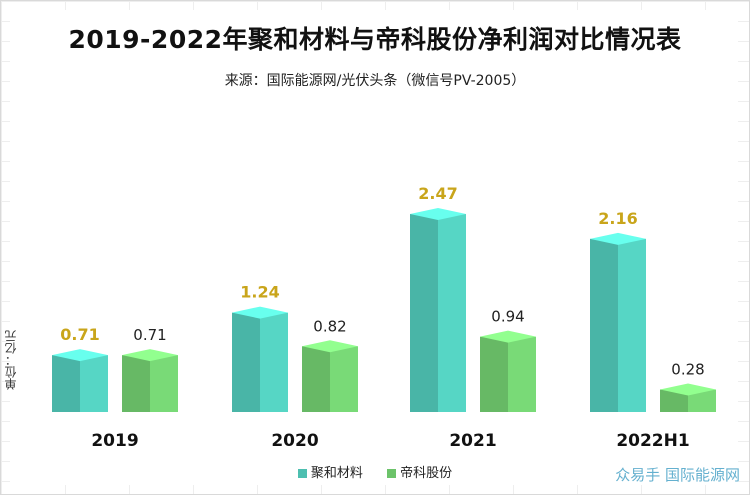 The height and width of the screenshot is (495, 750). I want to click on bar-juhe-2022H1, so click(604, 325).